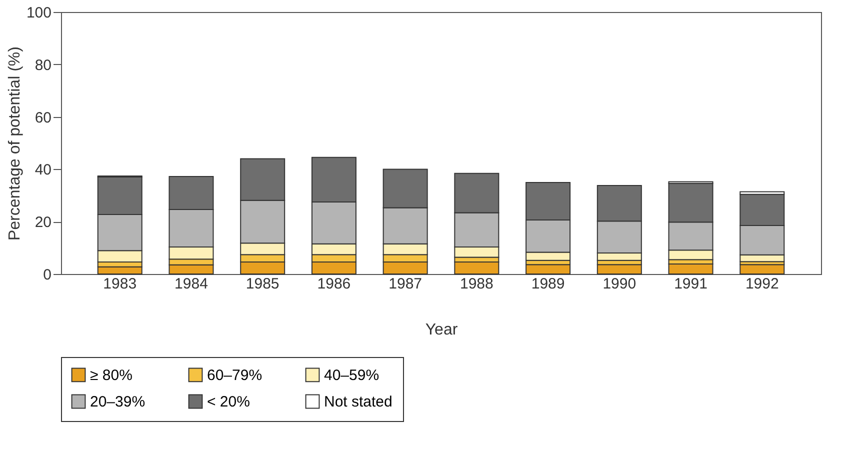  Describe the element at coordinates (191, 284) in the screenshot. I see `x-tick-label: 1984` at that location.